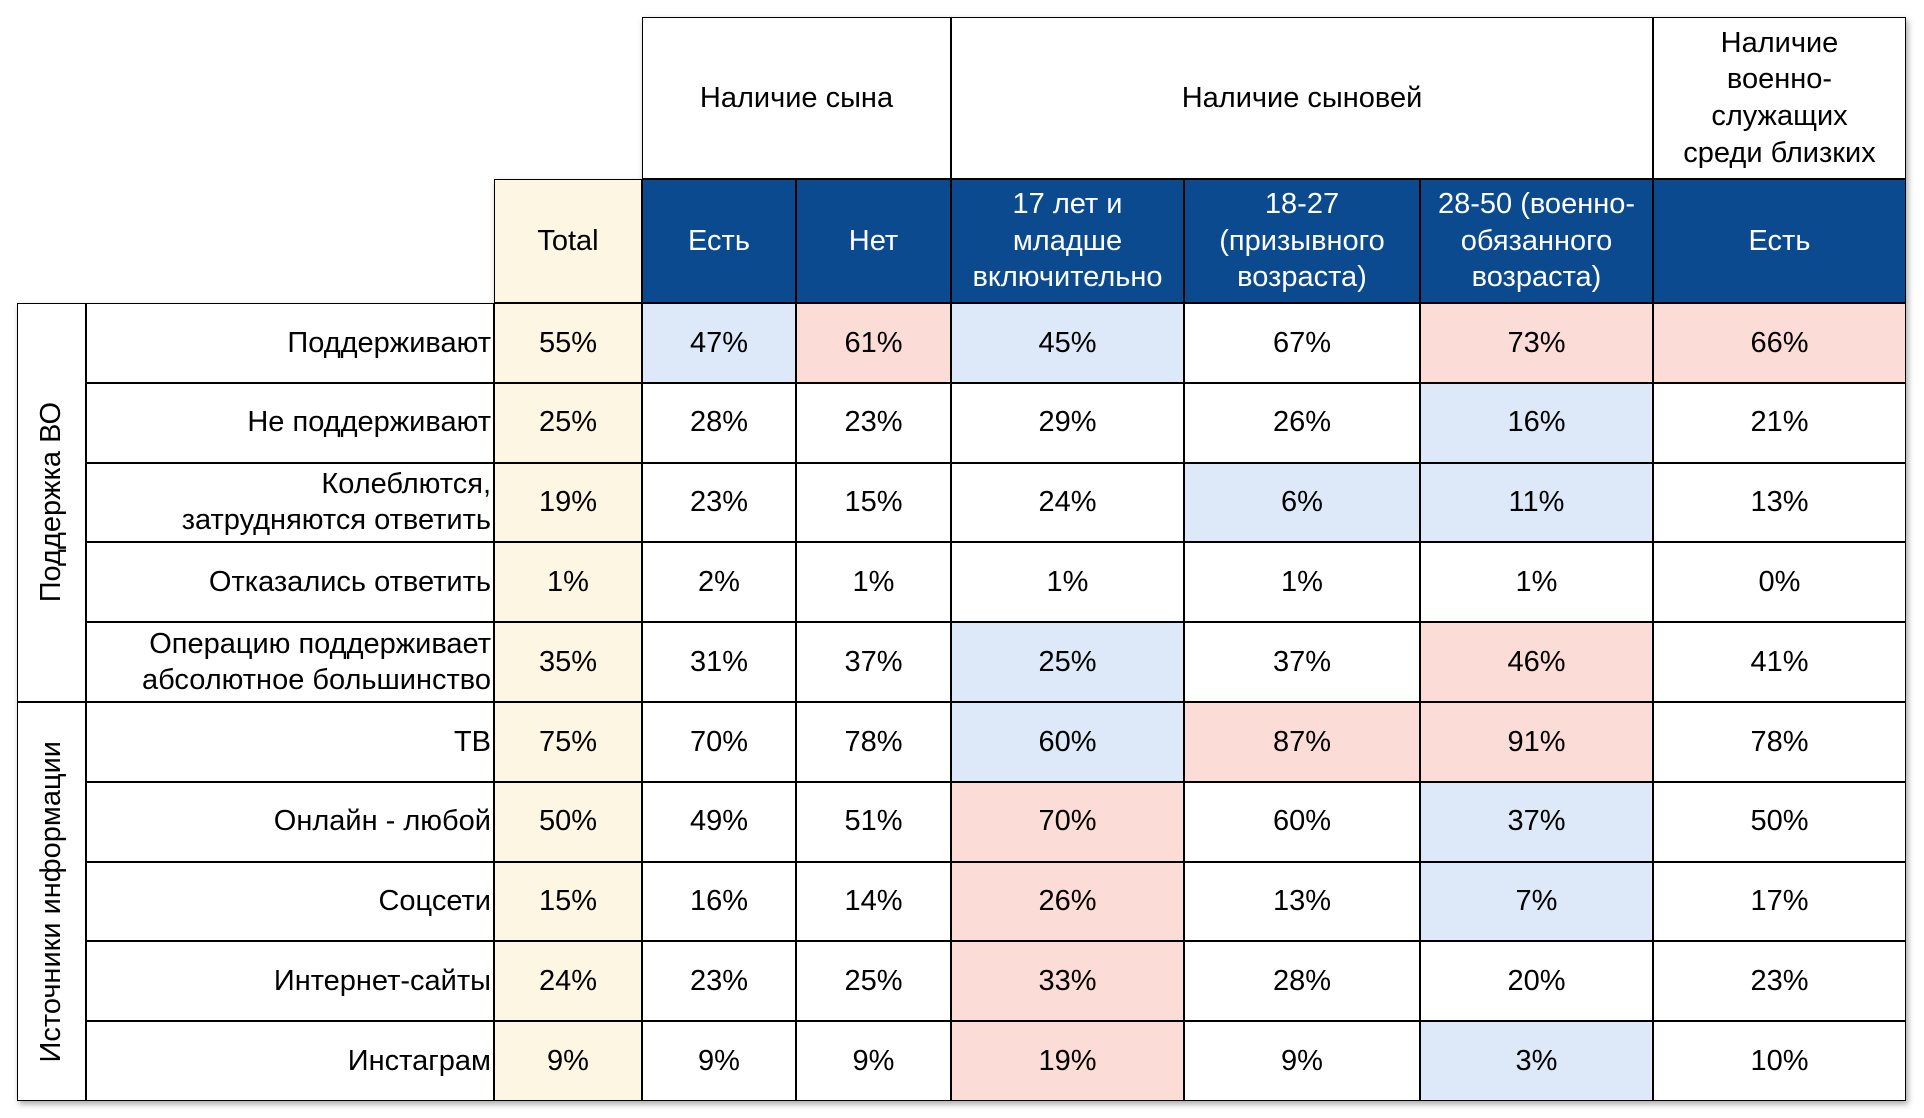  I want to click on value-cell: 51%, so click(873, 821).